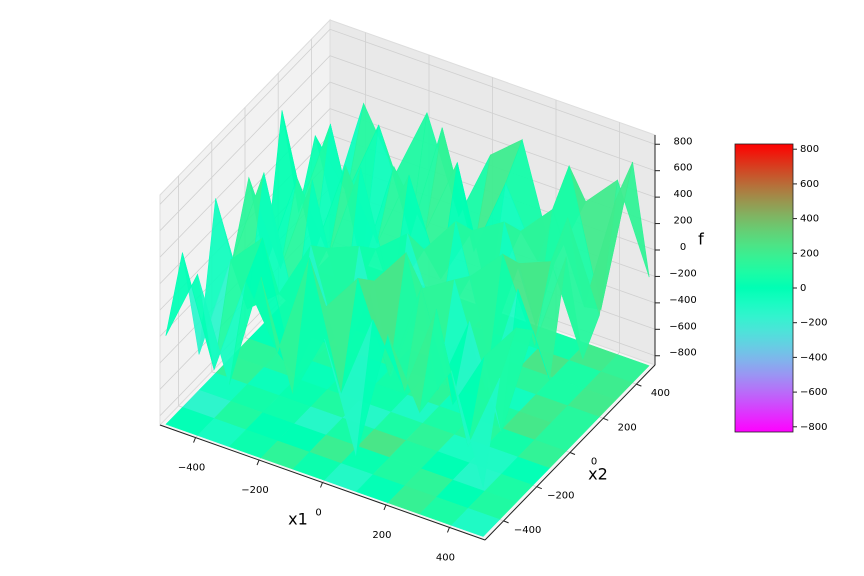 The width and height of the screenshot is (864, 576). I want to click on x-tick-label: 400, so click(445, 557).